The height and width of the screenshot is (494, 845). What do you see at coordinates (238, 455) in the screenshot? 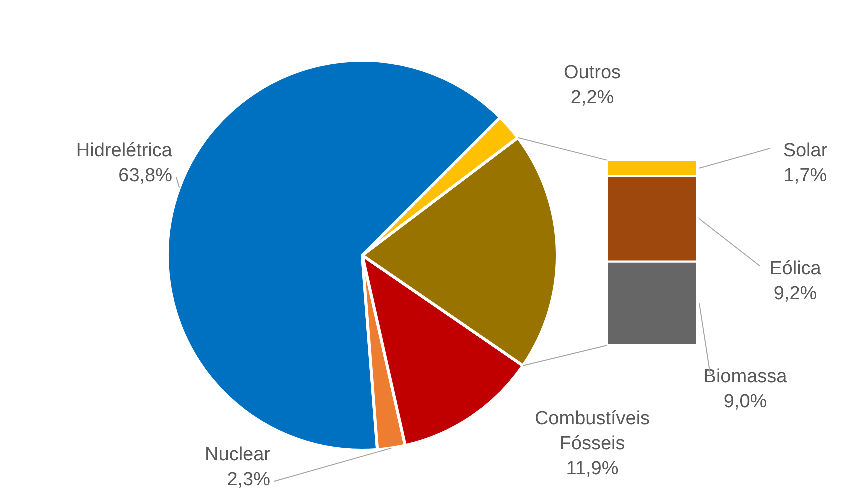
I see `slice-label: Nuclear` at bounding box center [238, 455].